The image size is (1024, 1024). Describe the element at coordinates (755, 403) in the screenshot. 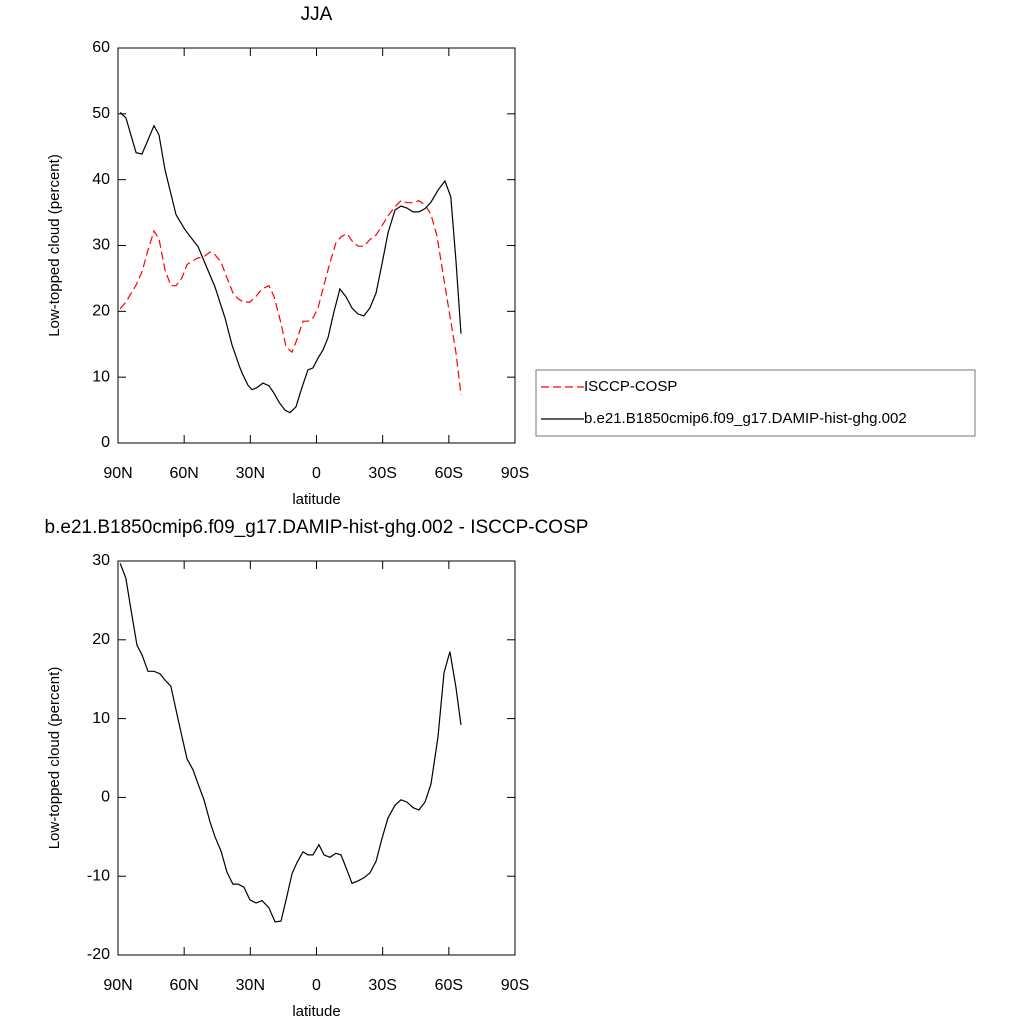

I see `legend-box` at that location.